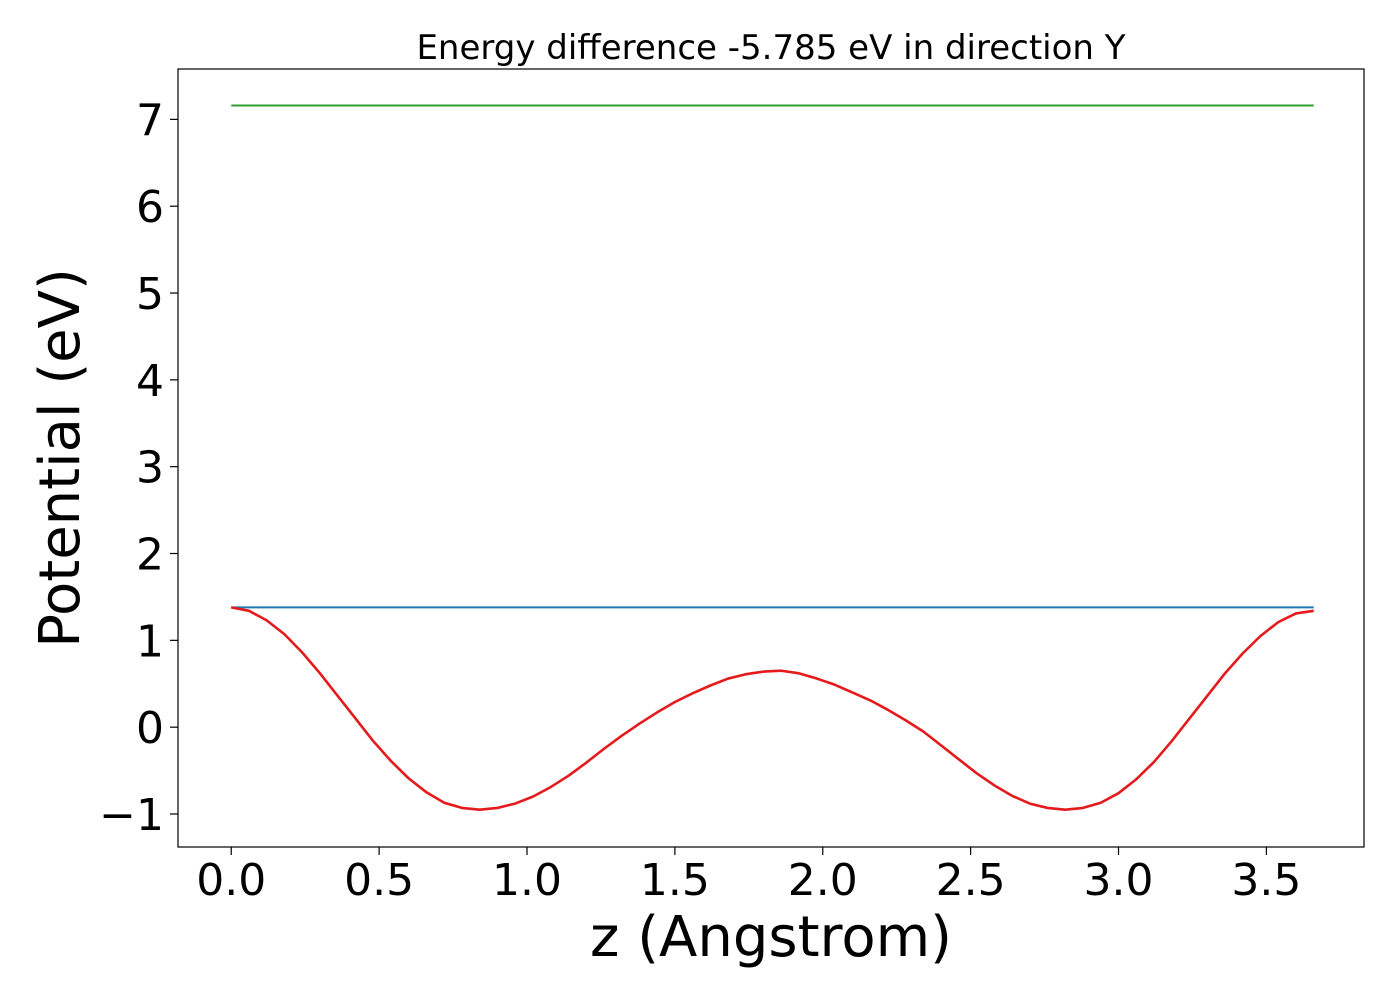  I want to click on x-axis: 0.0 0.5 1.0 1.5 2.0 2.5 3.0 3.5, so click(748, 876).